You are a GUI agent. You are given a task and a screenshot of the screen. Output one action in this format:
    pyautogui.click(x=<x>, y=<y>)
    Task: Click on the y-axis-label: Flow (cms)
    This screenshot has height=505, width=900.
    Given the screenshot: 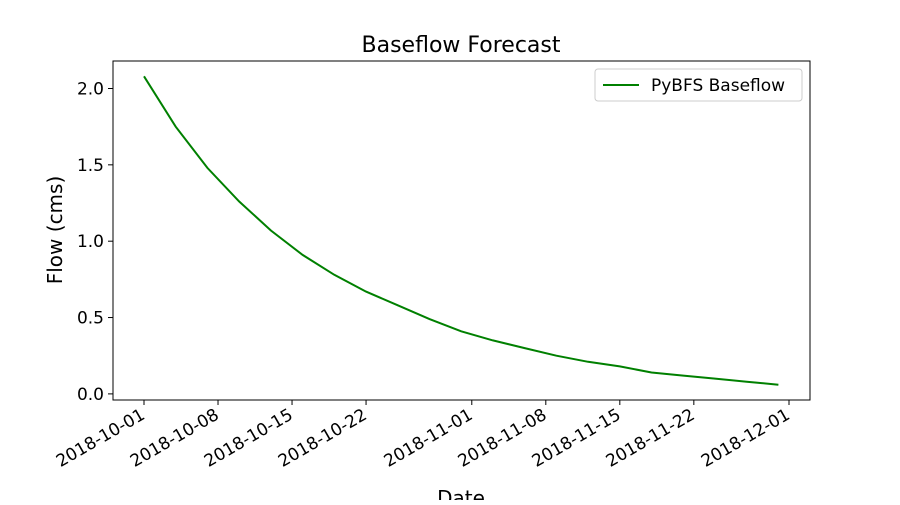 What is the action you would take?
    pyautogui.click(x=55, y=230)
    